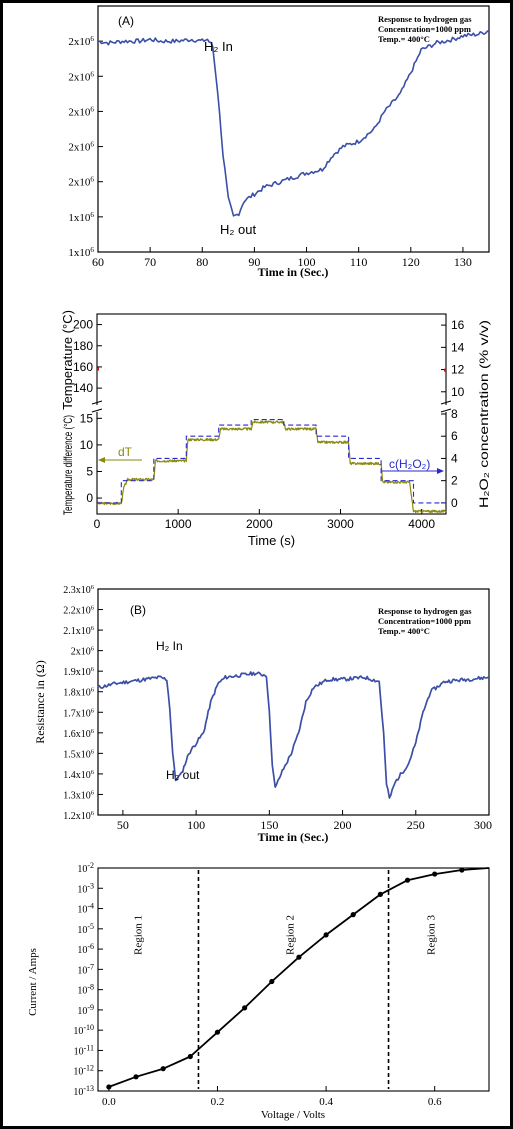 Image resolution: width=513 pixels, height=1129 pixels. What do you see at coordinates (409, 464) in the screenshot?
I see `chart-b-annotation-concentration: c(H₂O₂)` at bounding box center [409, 464].